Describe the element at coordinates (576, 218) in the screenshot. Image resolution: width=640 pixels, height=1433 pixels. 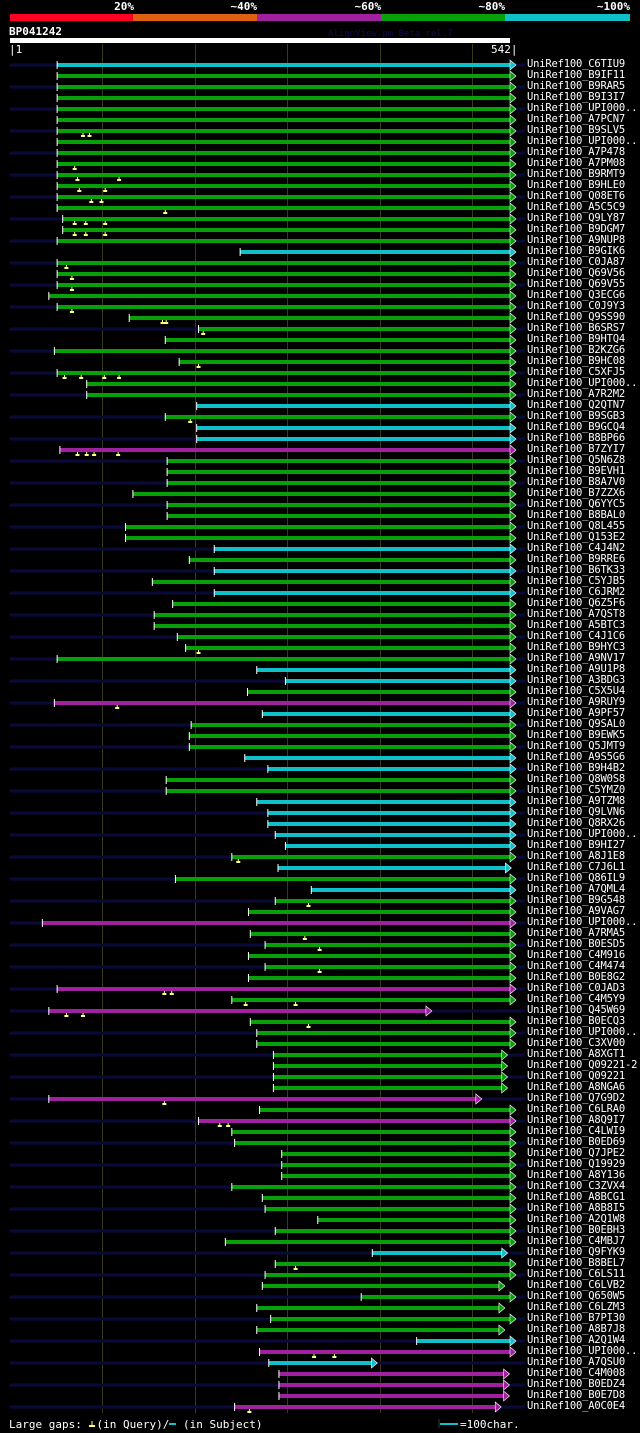
I see `hit-label: UniRef100_Q9LY87` at that location.